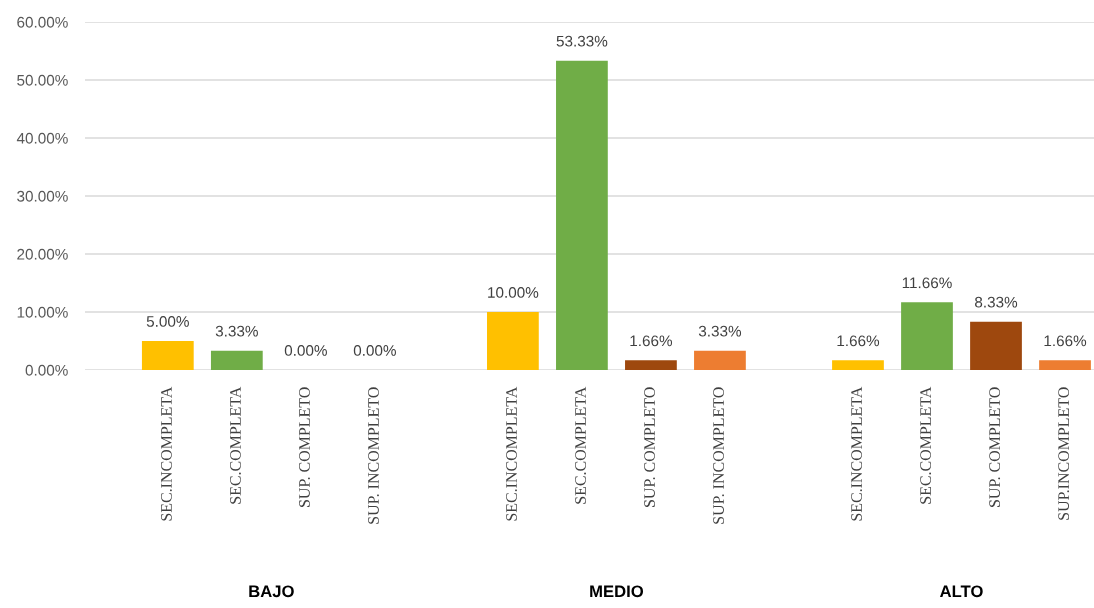 Image resolution: width=1094 pixels, height=608 pixels. What do you see at coordinates (42, 312) in the screenshot?
I see `y-tick-label: 10.00%` at bounding box center [42, 312].